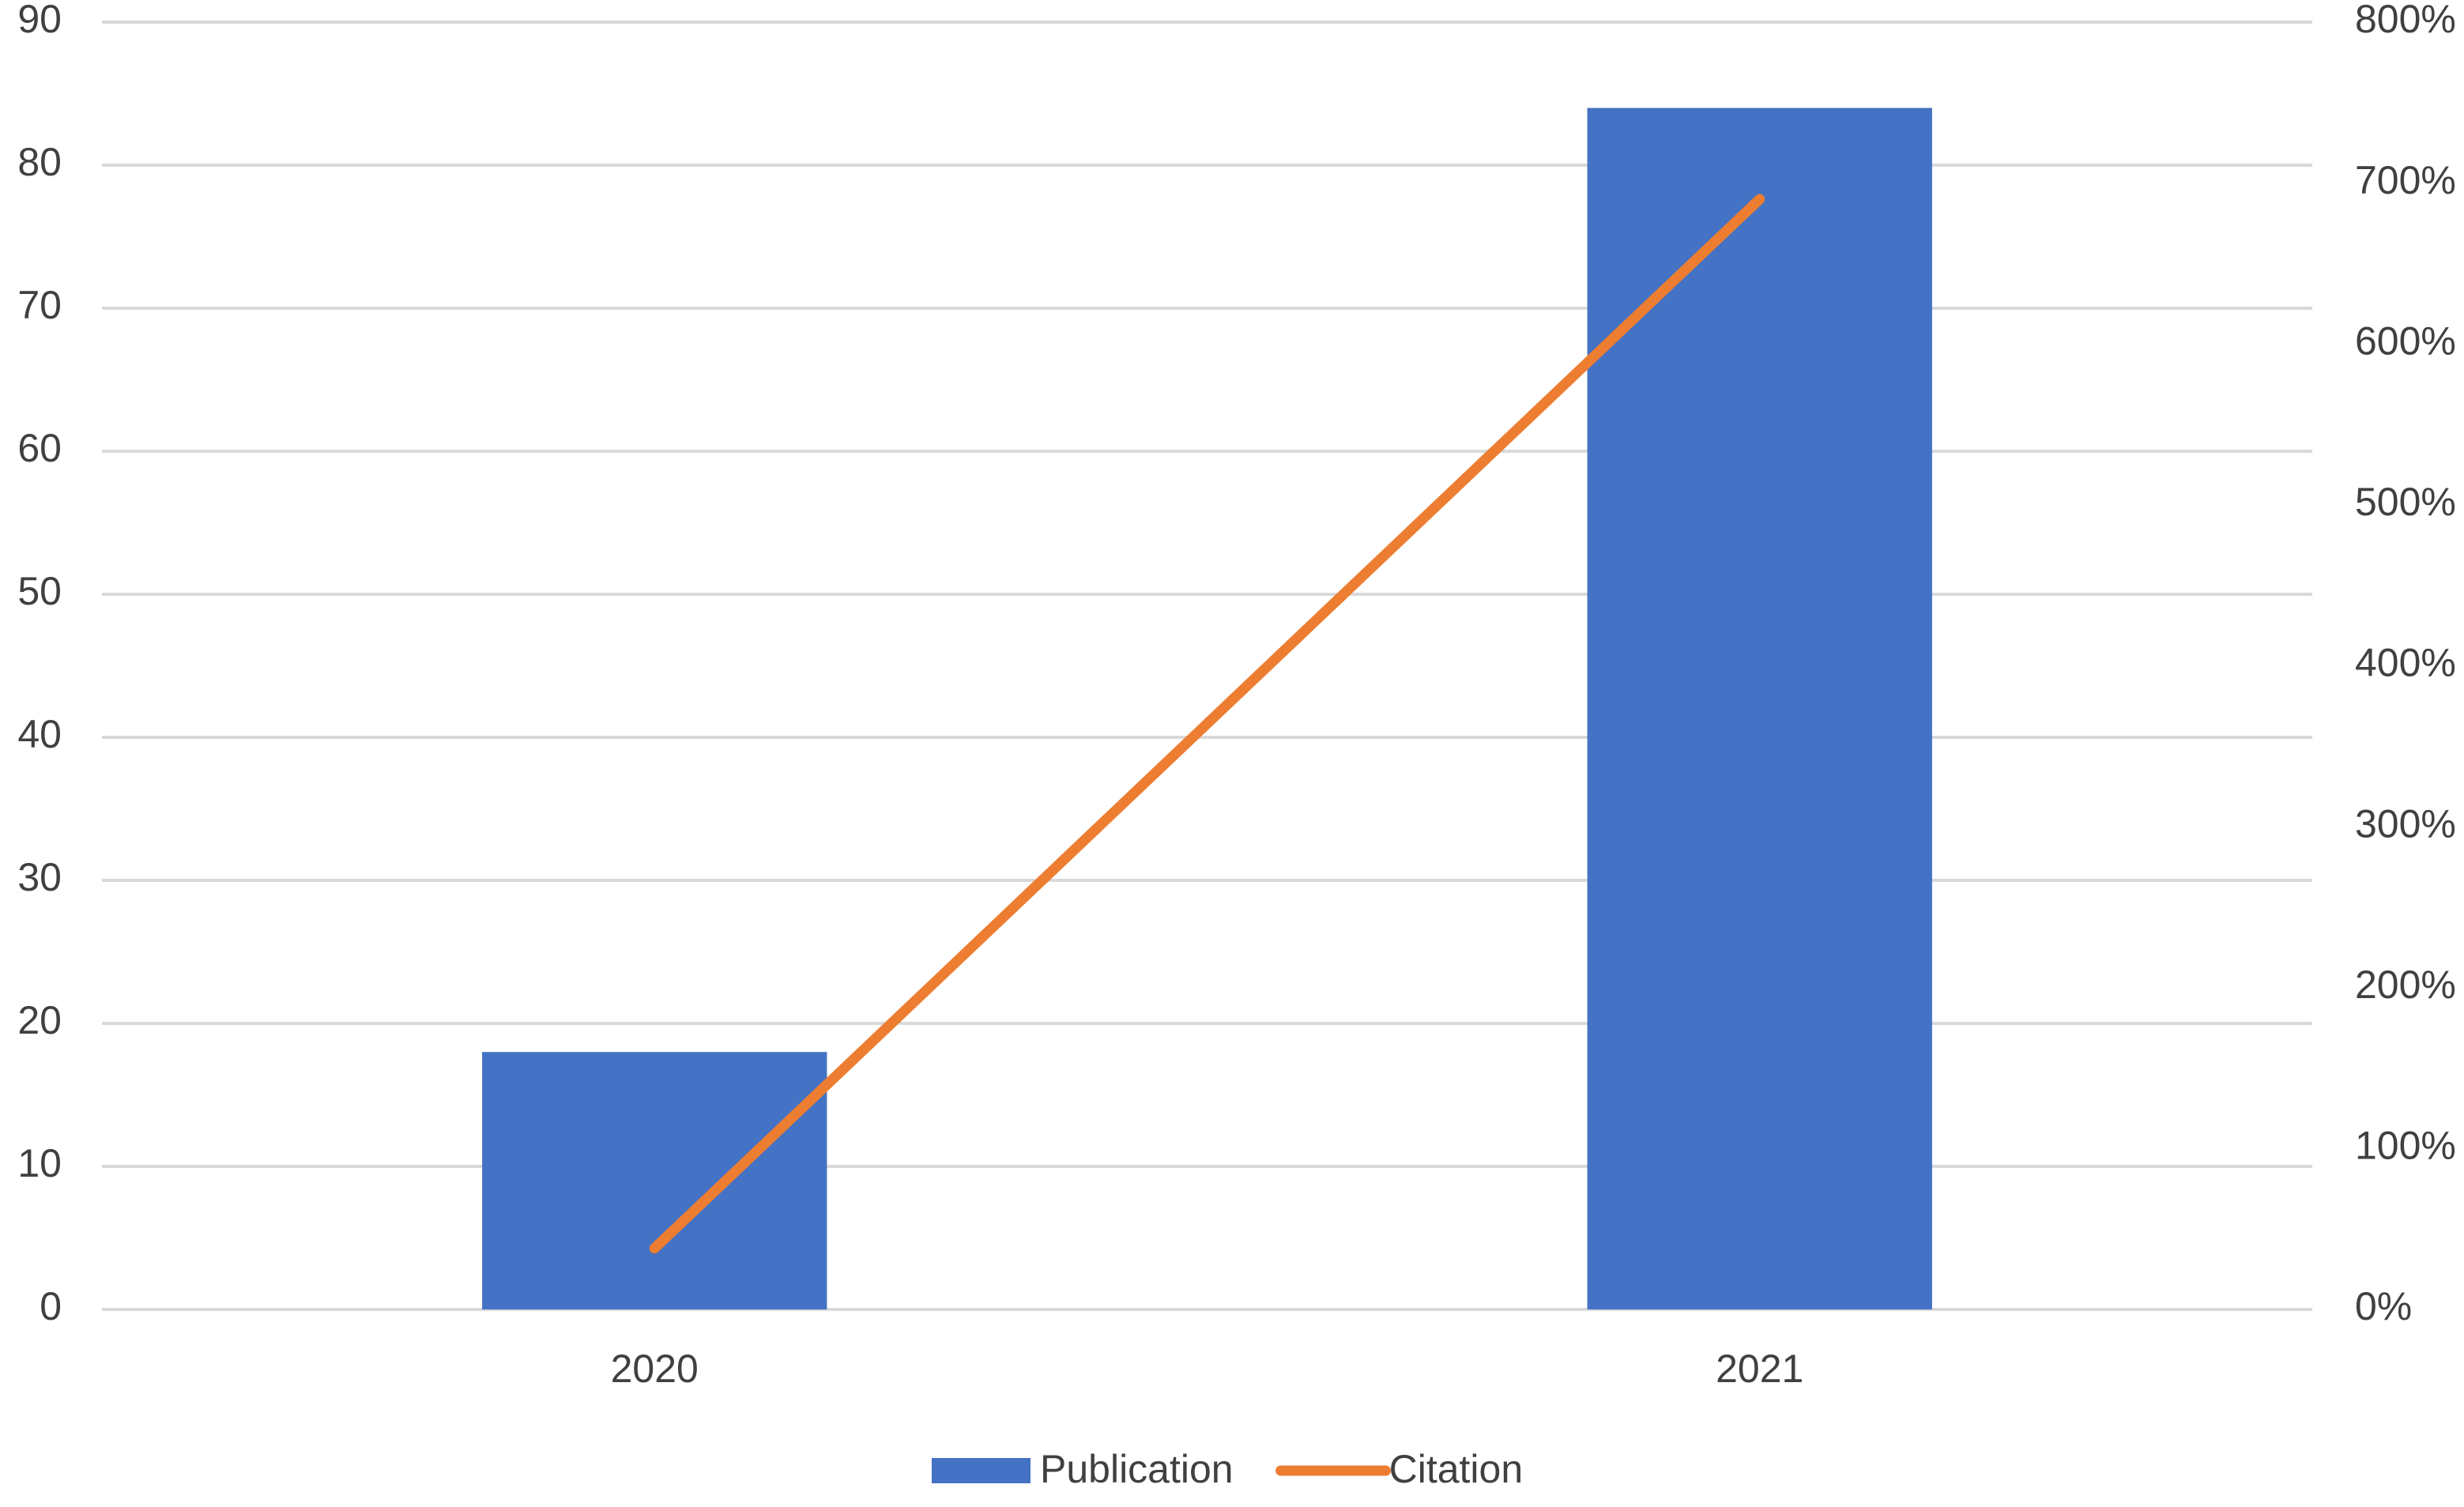  What do you see at coordinates (1137, 1469) in the screenshot?
I see `legend-label: Publication` at bounding box center [1137, 1469].